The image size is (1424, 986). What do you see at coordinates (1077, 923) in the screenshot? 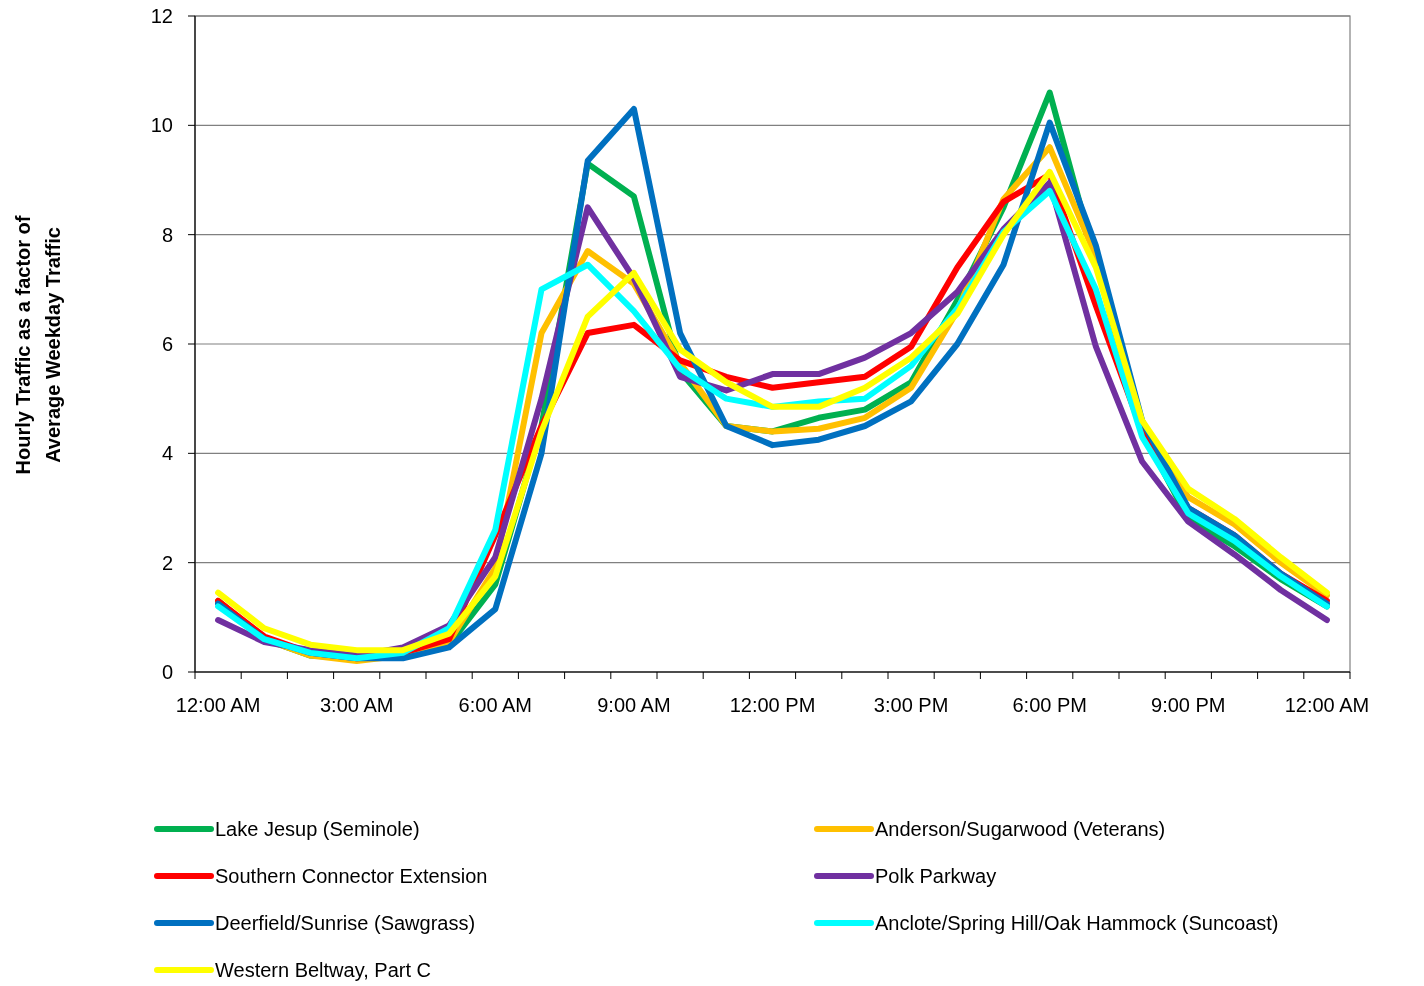
I see `legend-label: Anclote/Spring Hill/Oak Hammock (Suncoast)` at bounding box center [1077, 923].